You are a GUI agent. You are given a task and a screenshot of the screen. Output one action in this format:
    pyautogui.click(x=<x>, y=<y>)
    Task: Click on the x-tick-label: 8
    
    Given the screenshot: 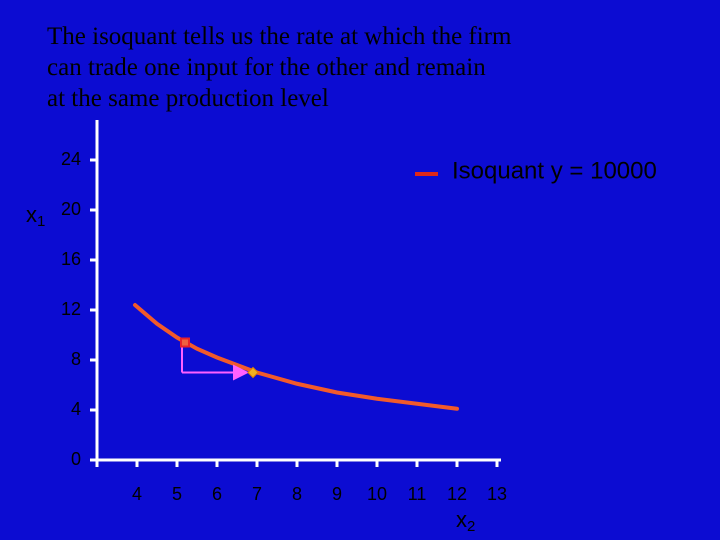 What is the action you would take?
    pyautogui.click(x=297, y=494)
    